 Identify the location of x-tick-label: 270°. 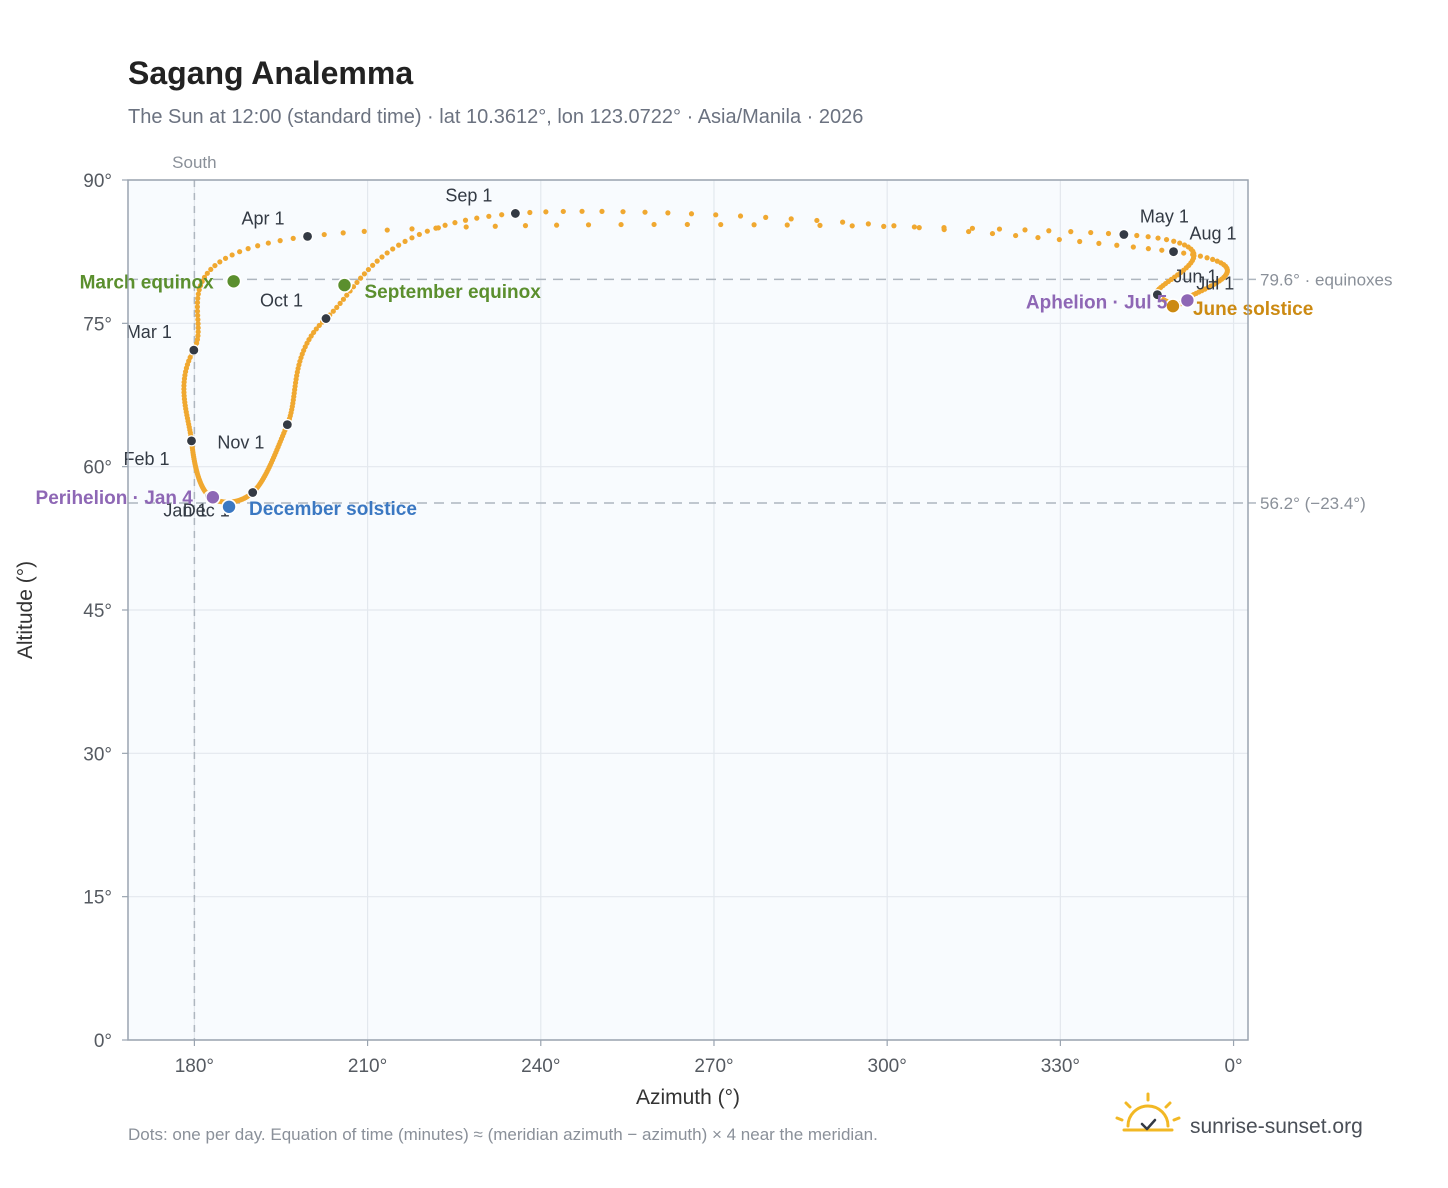
(713, 1066).